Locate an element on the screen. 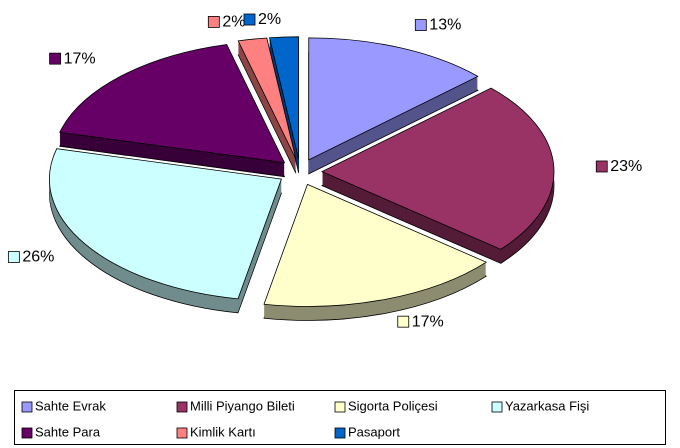  data-label: 26% is located at coordinates (38, 257).